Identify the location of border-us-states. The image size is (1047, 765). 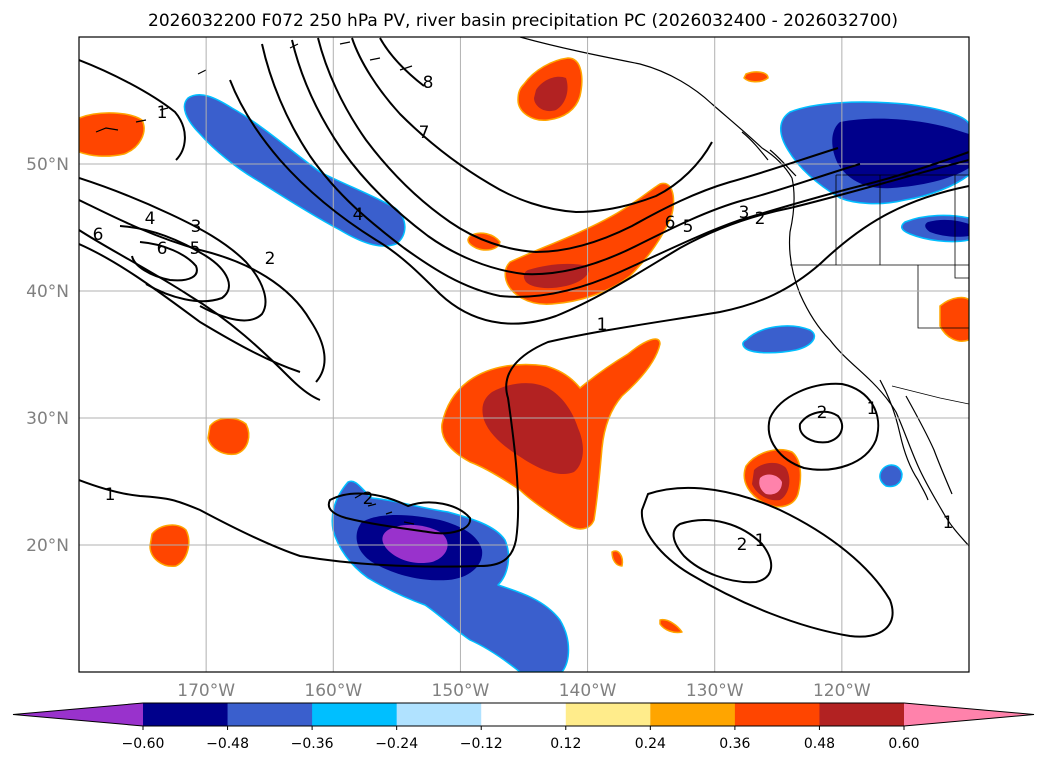
(879, 252).